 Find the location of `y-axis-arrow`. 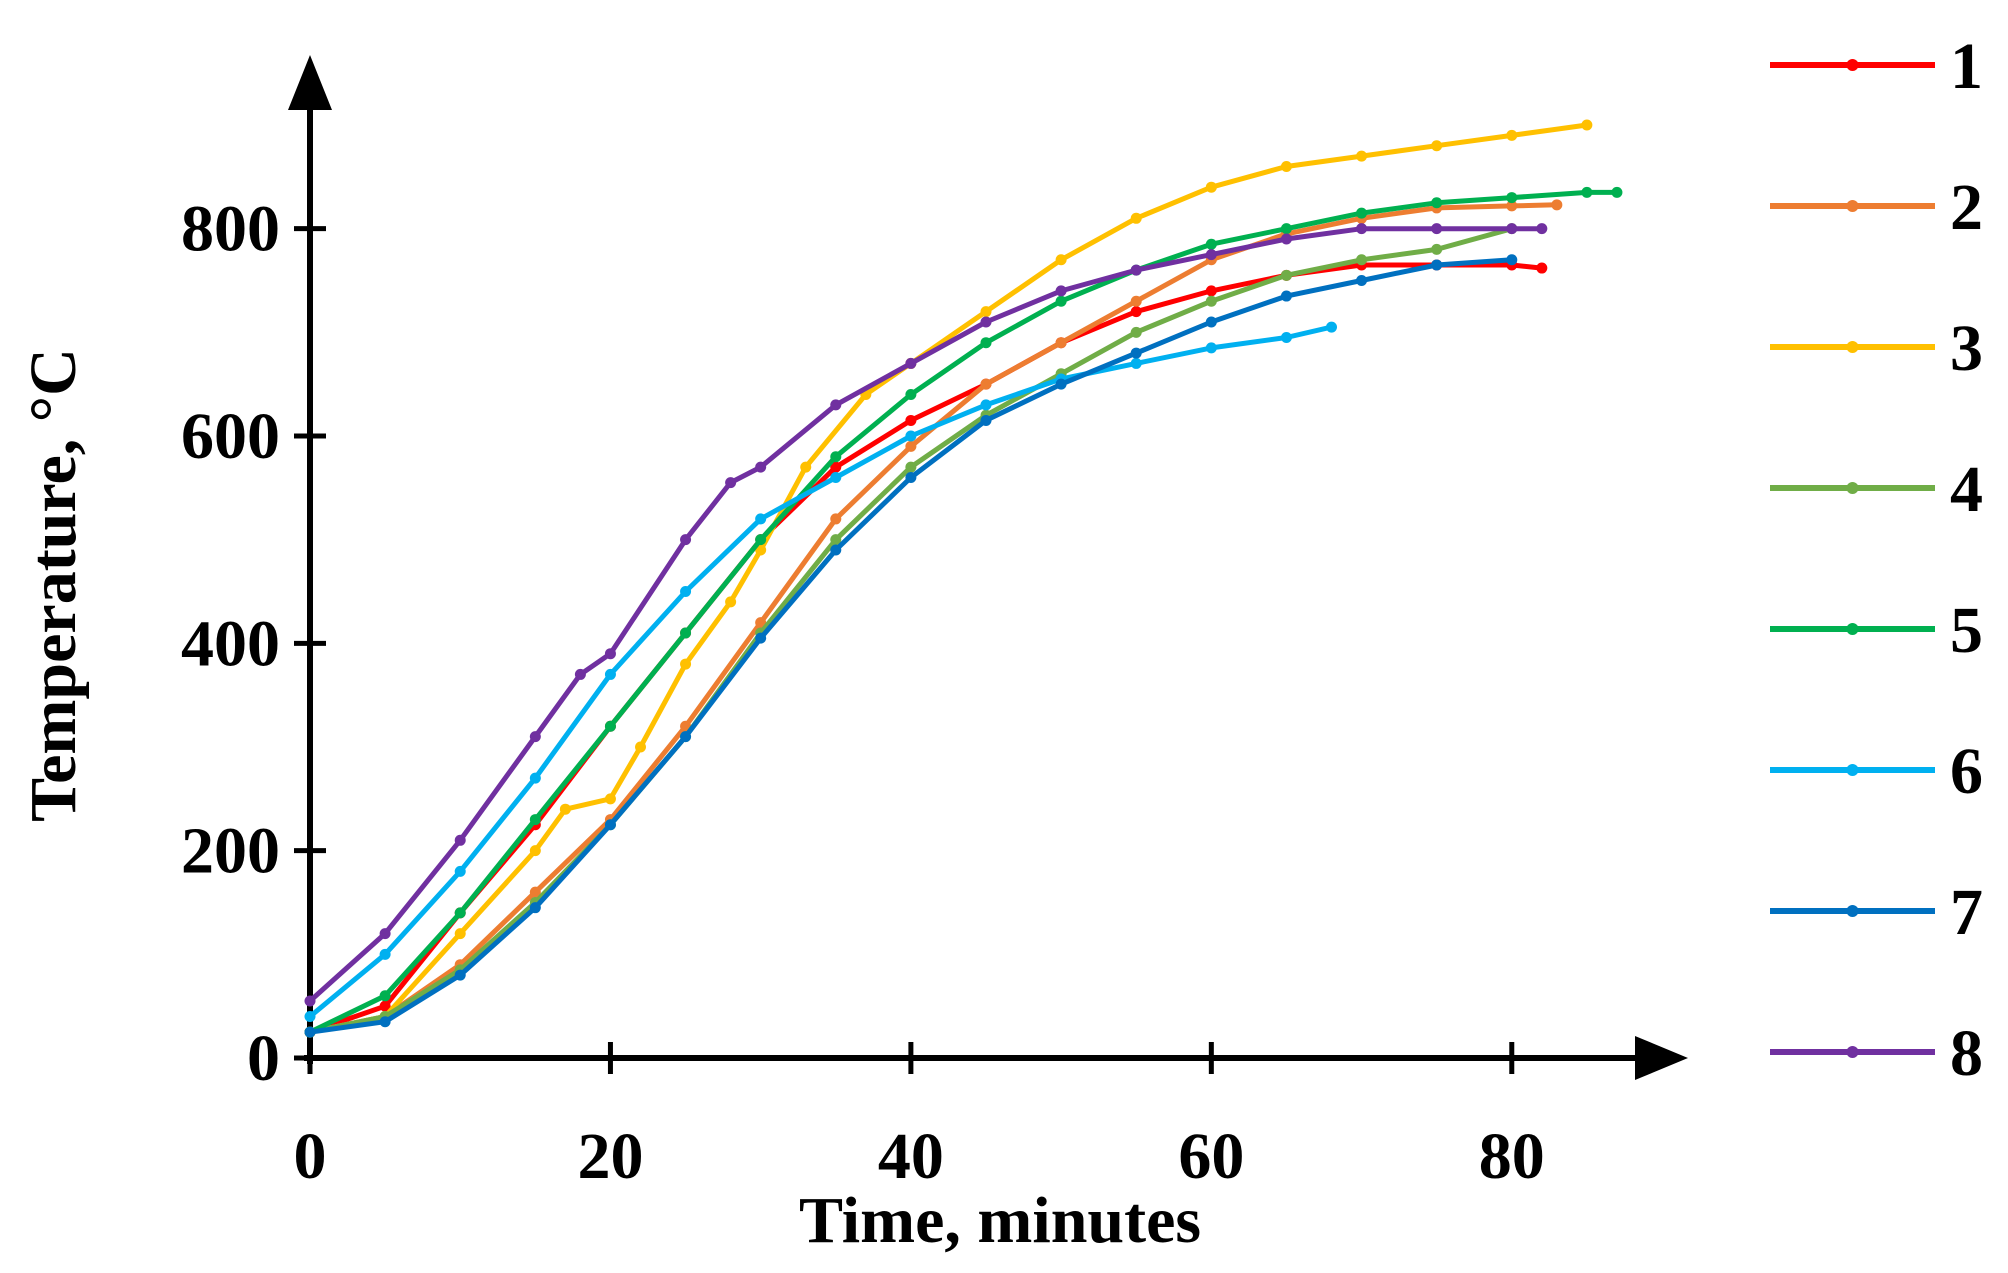

y-axis-arrow is located at coordinates (310, 82).